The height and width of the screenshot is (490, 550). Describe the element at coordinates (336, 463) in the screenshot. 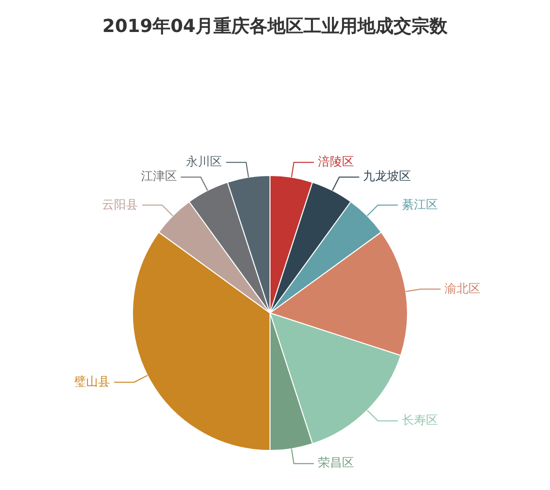

I see `slice-label: 荣昌区` at that location.